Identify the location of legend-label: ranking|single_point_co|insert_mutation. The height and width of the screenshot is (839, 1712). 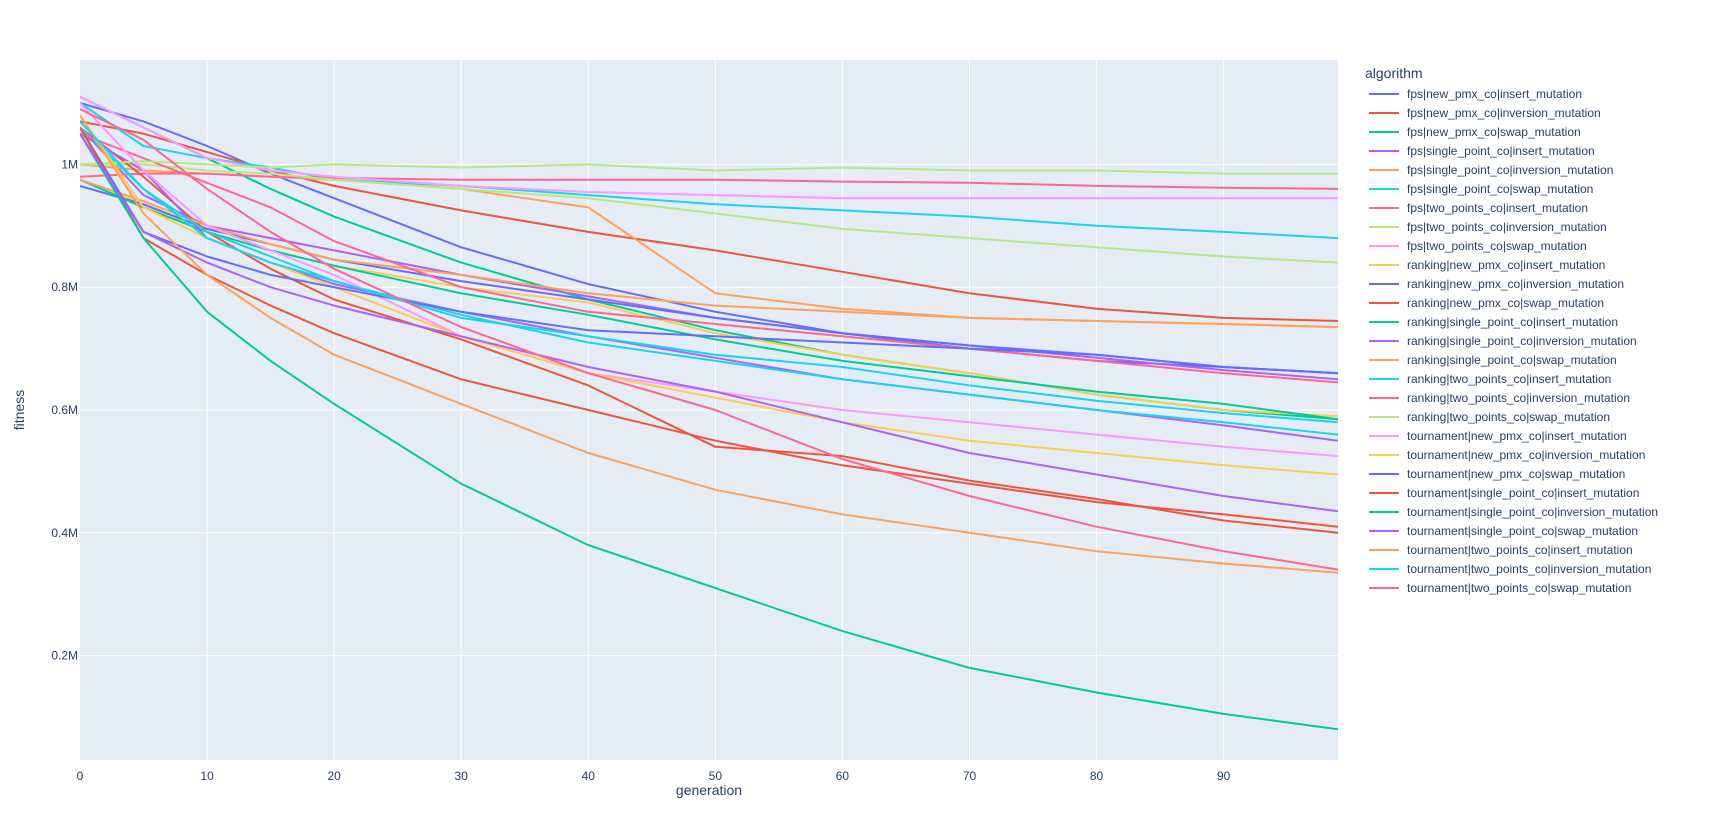
(1513, 321).